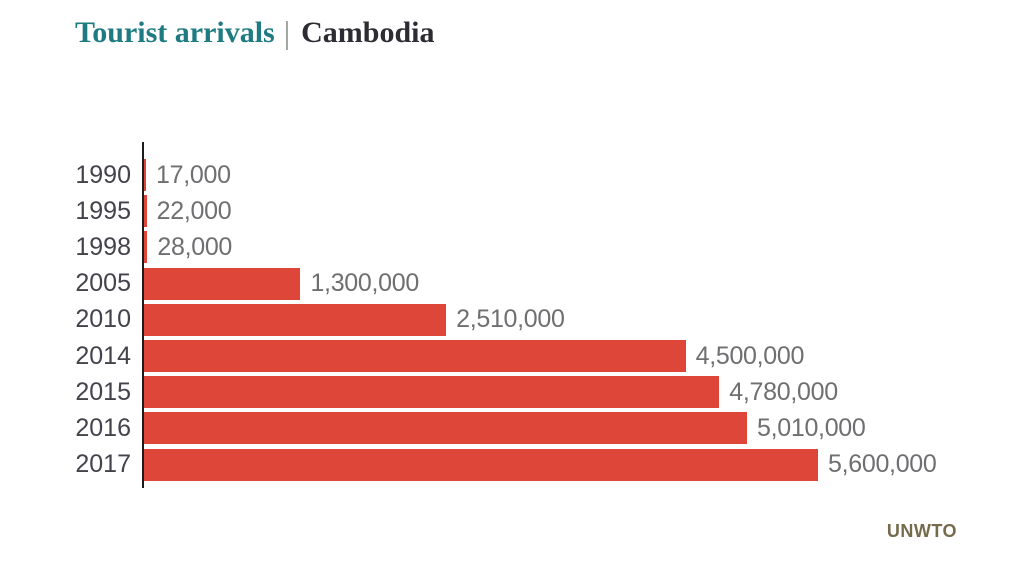 The height and width of the screenshot is (582, 1024). Describe the element at coordinates (103, 355) in the screenshot. I see `year-label: 2014` at that location.